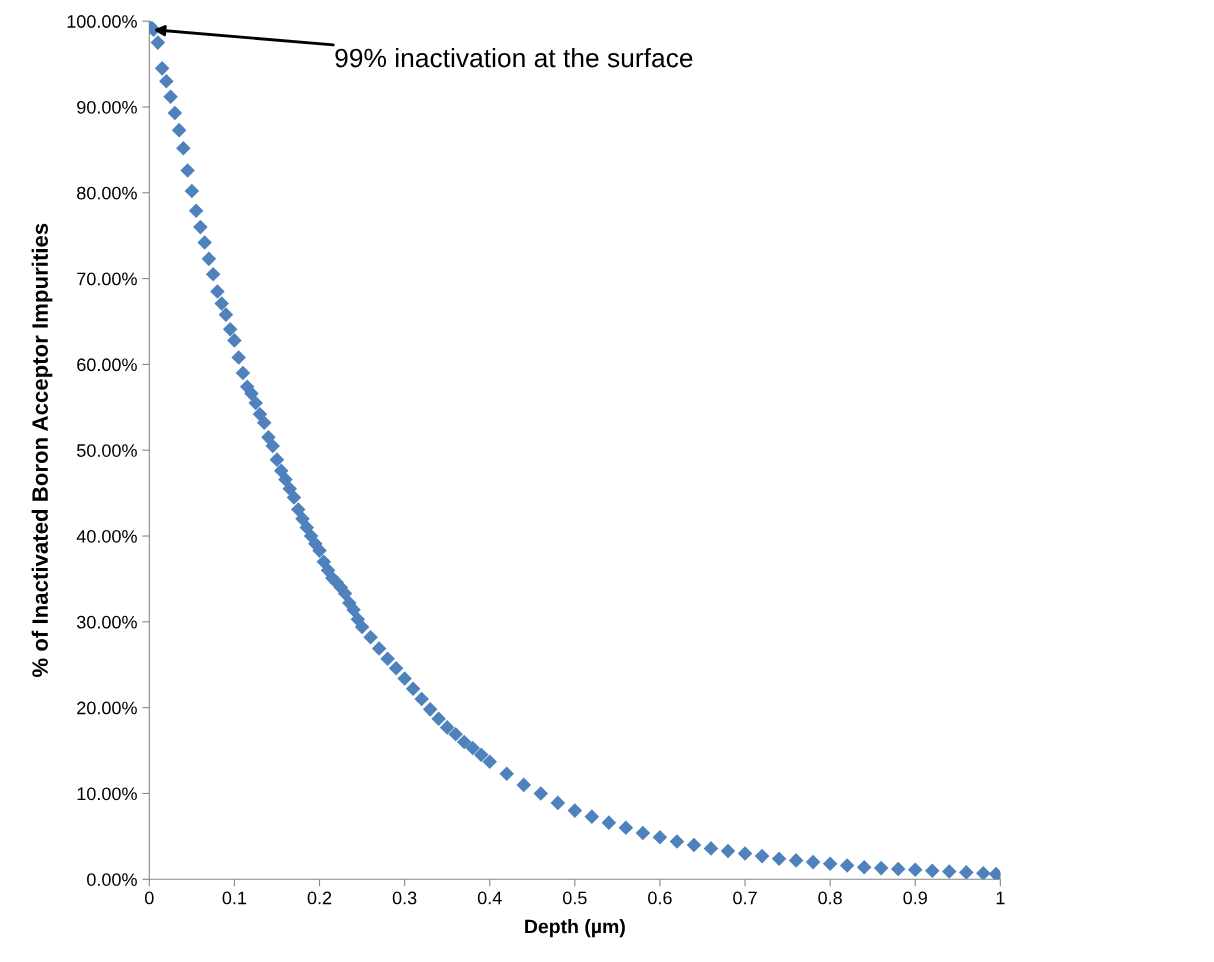 Image resolution: width=1214 pixels, height=962 pixels. Describe the element at coordinates (514, 58) in the screenshot. I see `annotation: 99% inactivation at the surface` at that location.